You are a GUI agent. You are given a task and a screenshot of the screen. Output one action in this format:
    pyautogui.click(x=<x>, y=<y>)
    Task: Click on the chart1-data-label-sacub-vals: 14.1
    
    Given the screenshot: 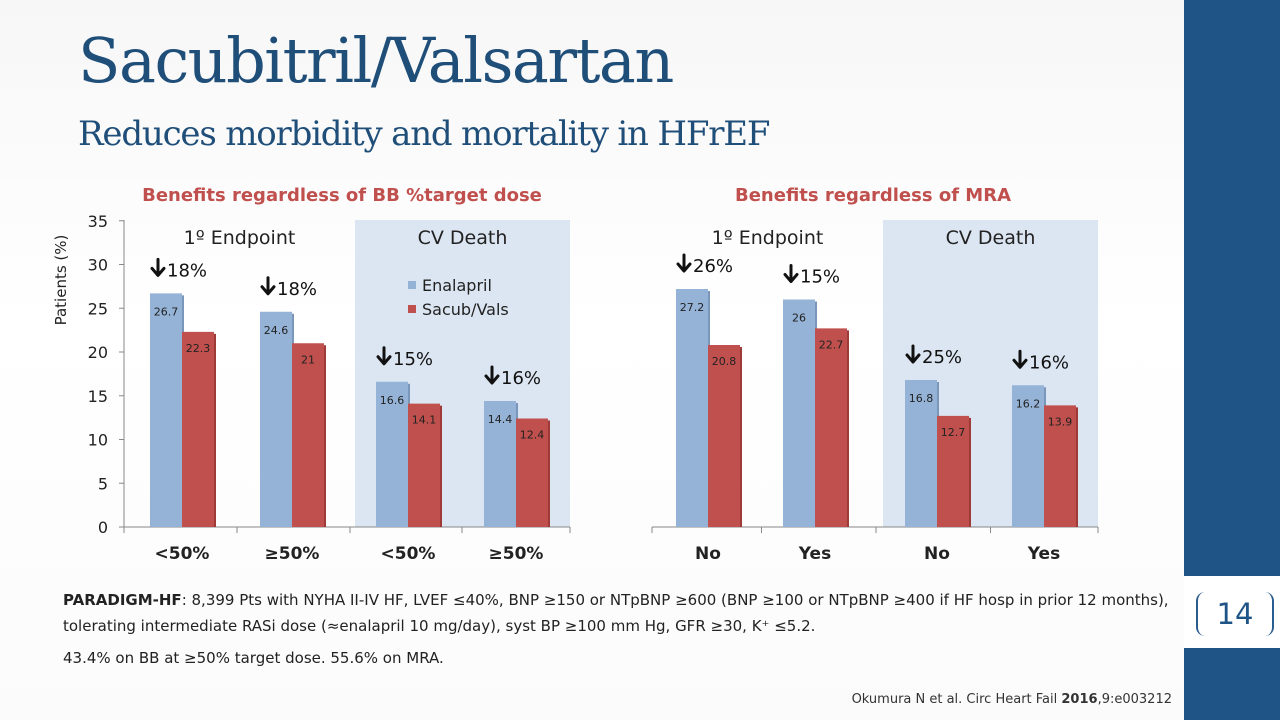 What is the action you would take?
    pyautogui.click(x=424, y=420)
    